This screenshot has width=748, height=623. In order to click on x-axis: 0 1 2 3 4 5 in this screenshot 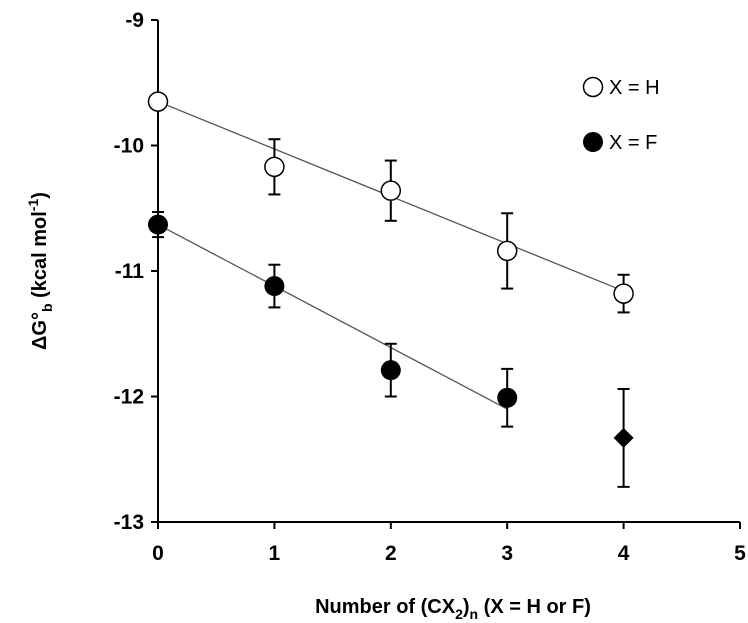, I will do `click(449, 543)`.